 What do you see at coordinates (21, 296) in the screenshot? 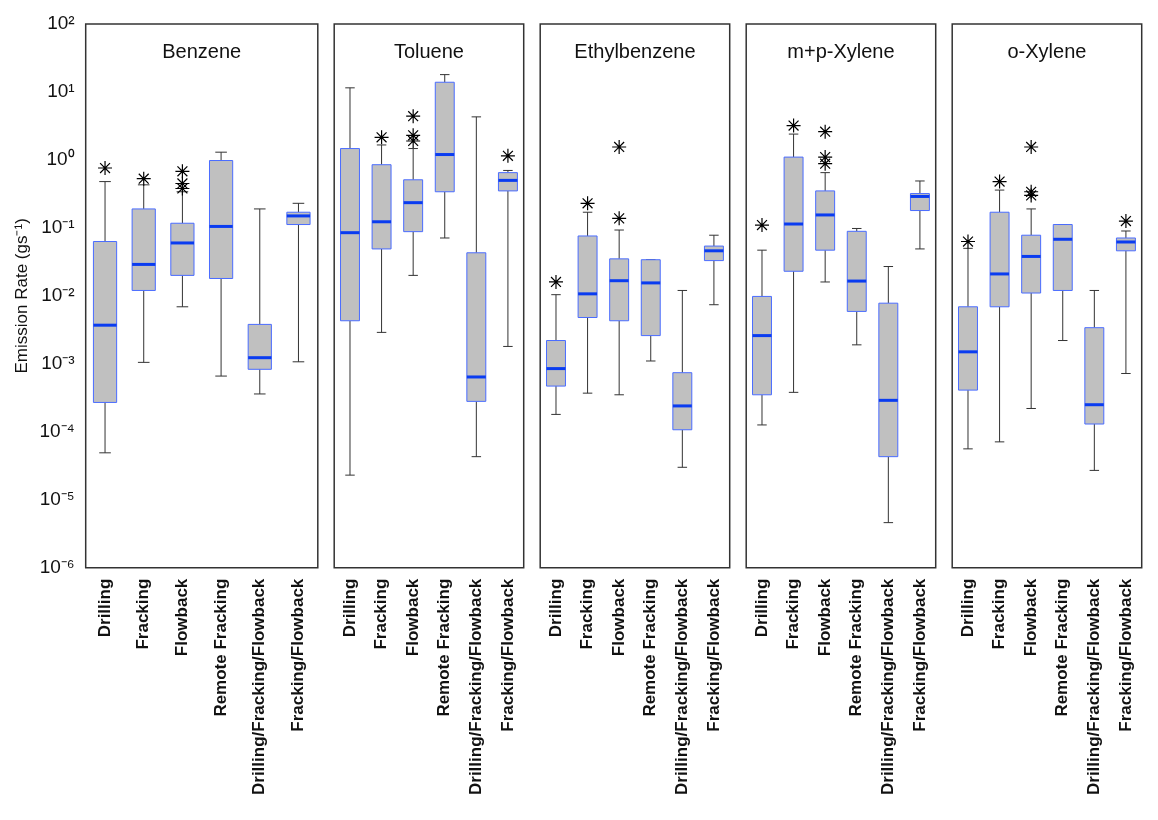
I see `y-axis-title: Emission Rate (gs⁻¹)` at bounding box center [21, 296].